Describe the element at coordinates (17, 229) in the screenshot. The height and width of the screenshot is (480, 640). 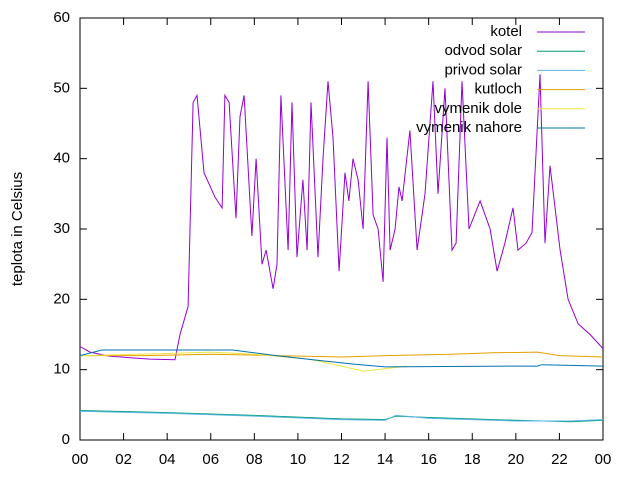
I see `y-axis-label: teplota in Celsius` at that location.